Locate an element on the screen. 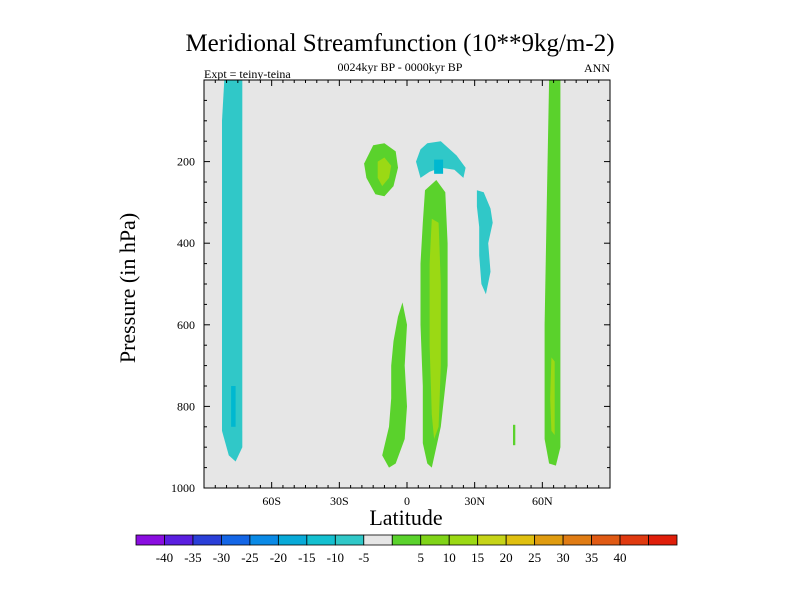 This screenshot has width=800, height=600. contour-nh-speck is located at coordinates (514, 435).